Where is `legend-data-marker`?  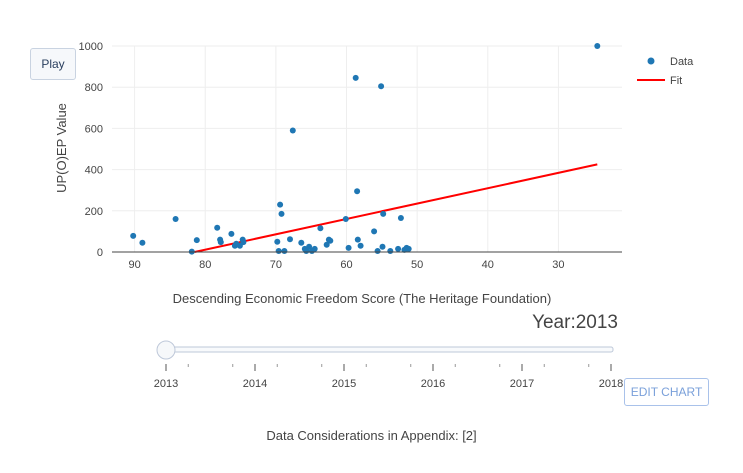
legend-data-marker is located at coordinates (651, 61).